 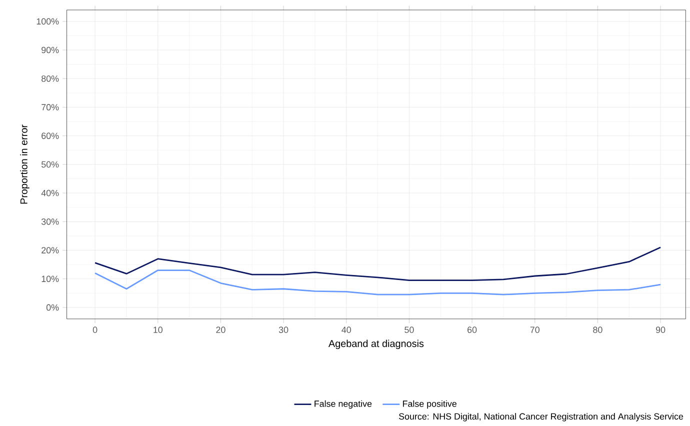 What do you see at coordinates (25, 164) in the screenshot?
I see `y-axis-title: Proportion in error` at bounding box center [25, 164].